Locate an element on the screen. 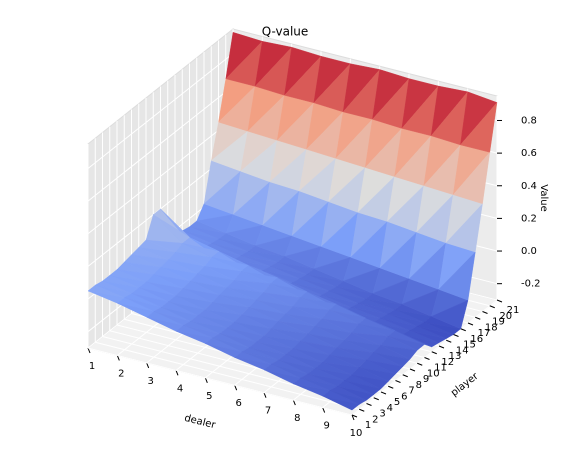 This screenshot has height=449, width=572. y-tick-label: 6 is located at coordinates (404, 396).